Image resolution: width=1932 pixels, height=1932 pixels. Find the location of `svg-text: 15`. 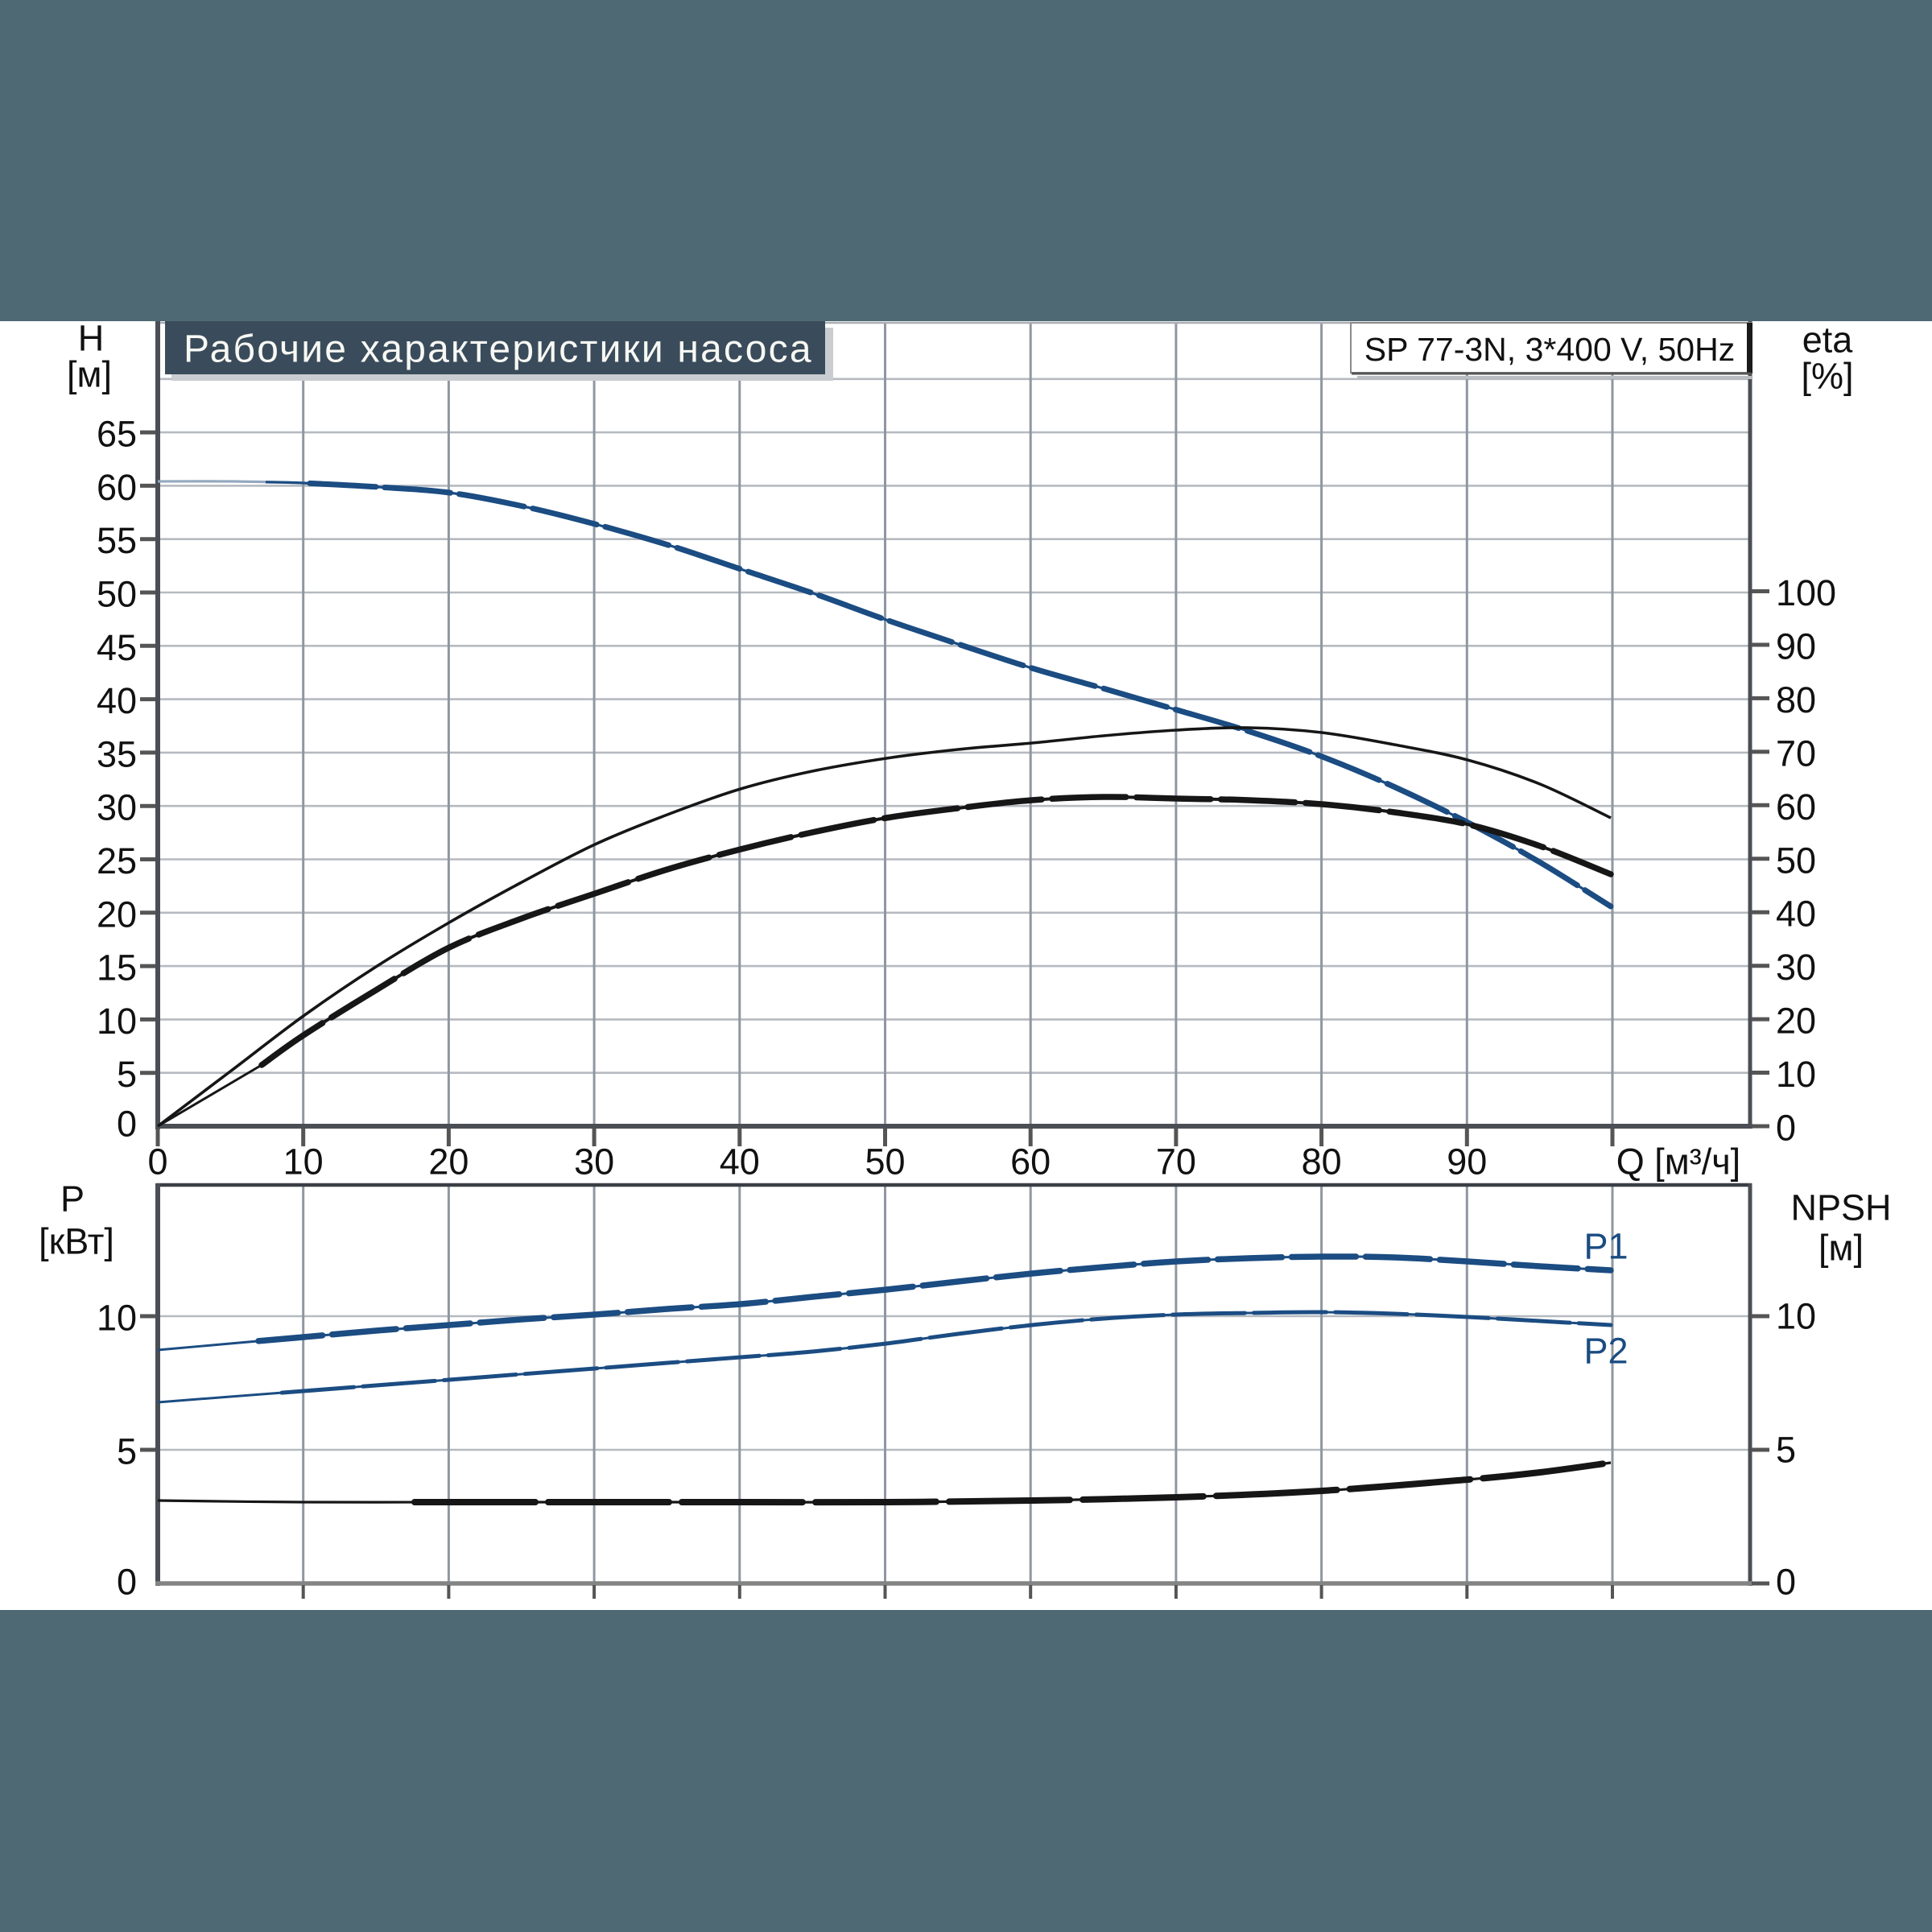

svg-text: 15 is located at coordinates (117, 968).